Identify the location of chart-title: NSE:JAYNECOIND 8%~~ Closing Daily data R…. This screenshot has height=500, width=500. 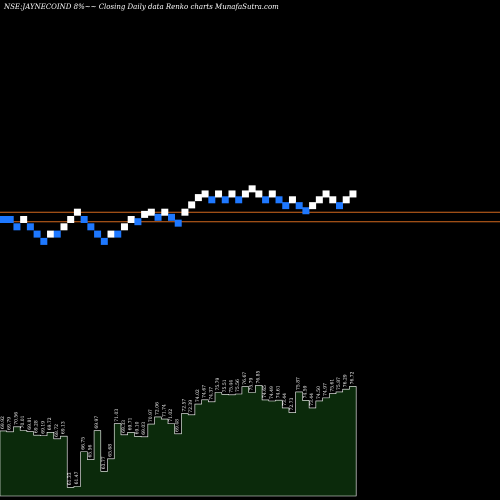
(141, 7).